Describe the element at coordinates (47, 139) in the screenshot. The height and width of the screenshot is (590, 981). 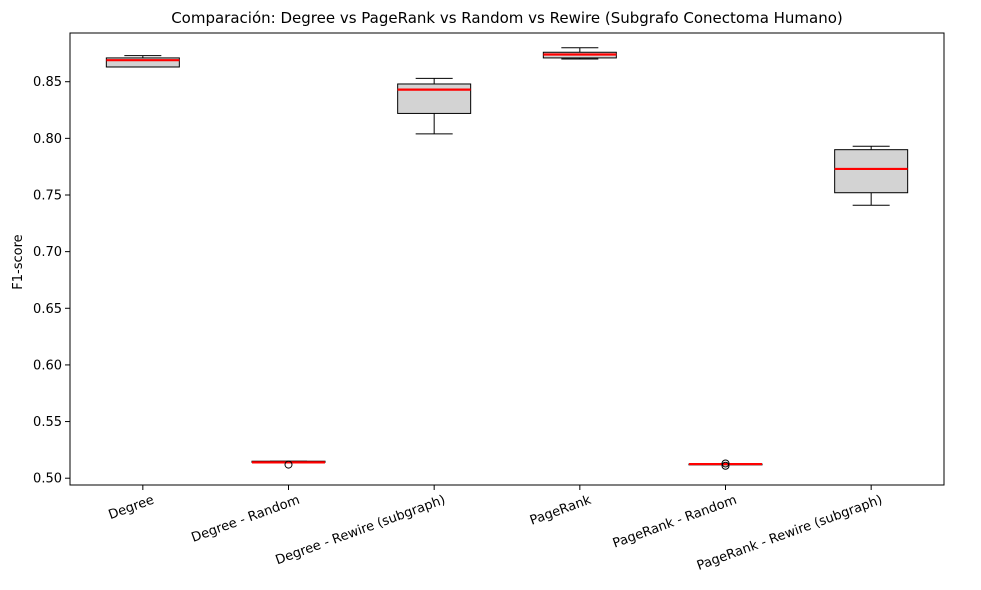
I see `y-tick-label: 0.80` at that location.